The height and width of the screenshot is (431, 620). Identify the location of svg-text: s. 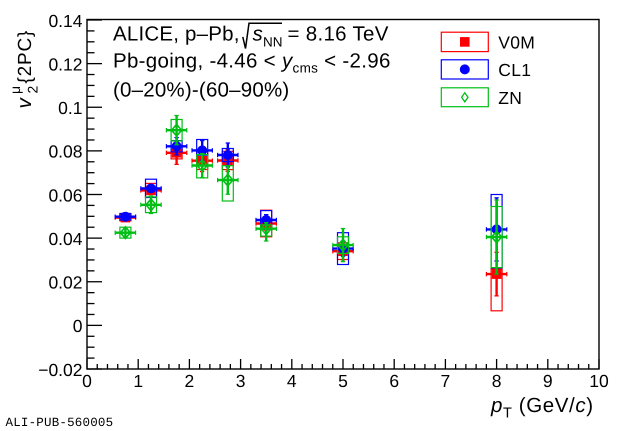
(258, 34).